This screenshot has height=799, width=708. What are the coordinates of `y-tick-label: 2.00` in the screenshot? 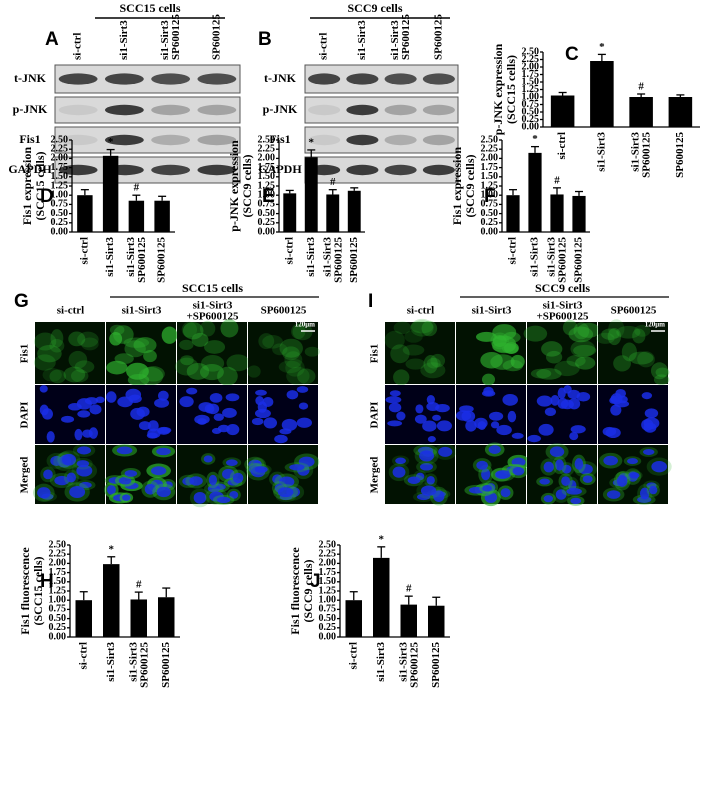 It's located at (60, 158).